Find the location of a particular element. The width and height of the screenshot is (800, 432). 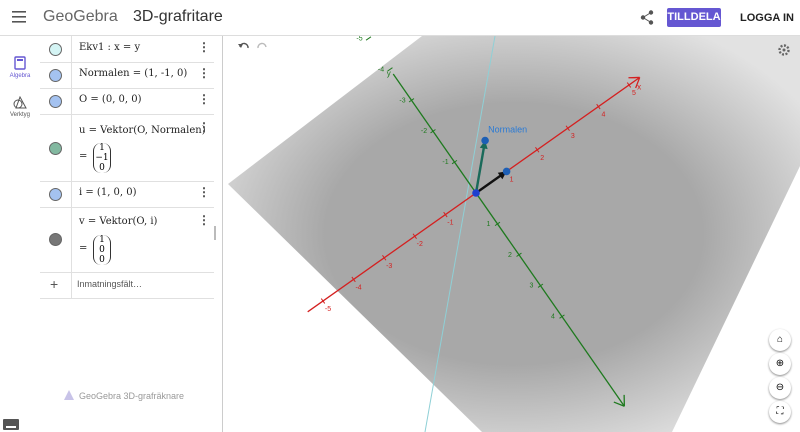

fullscreen-button: ⛶ is located at coordinates (780, 412).